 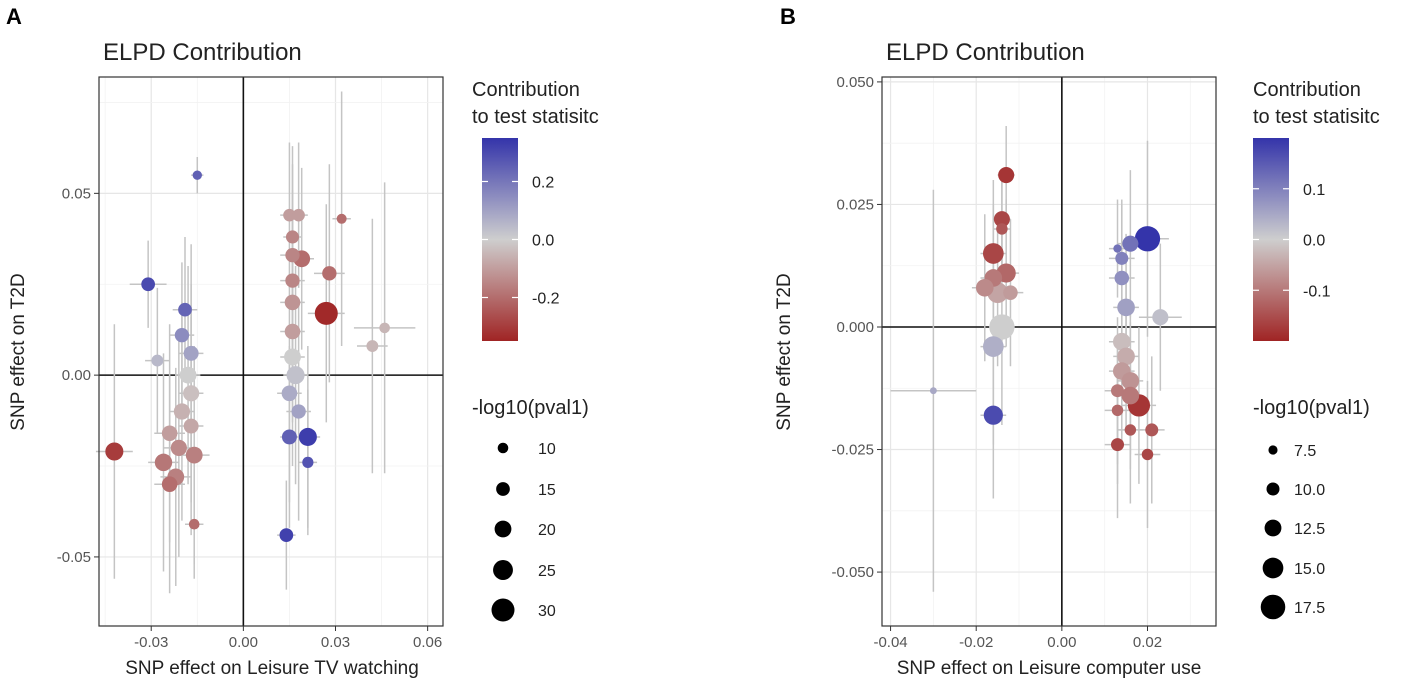 I want to click on y-tick-label: 0.050, so click(x=855, y=82).